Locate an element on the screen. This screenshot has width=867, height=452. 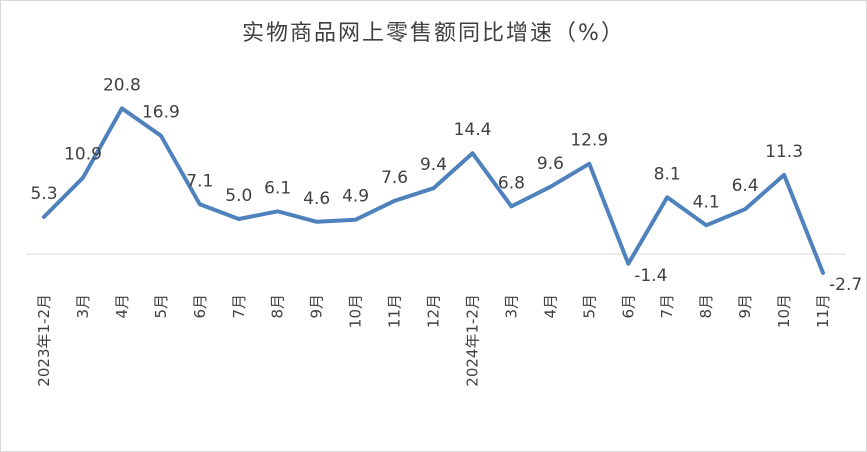
data-label: 6.4 is located at coordinates (745, 186).